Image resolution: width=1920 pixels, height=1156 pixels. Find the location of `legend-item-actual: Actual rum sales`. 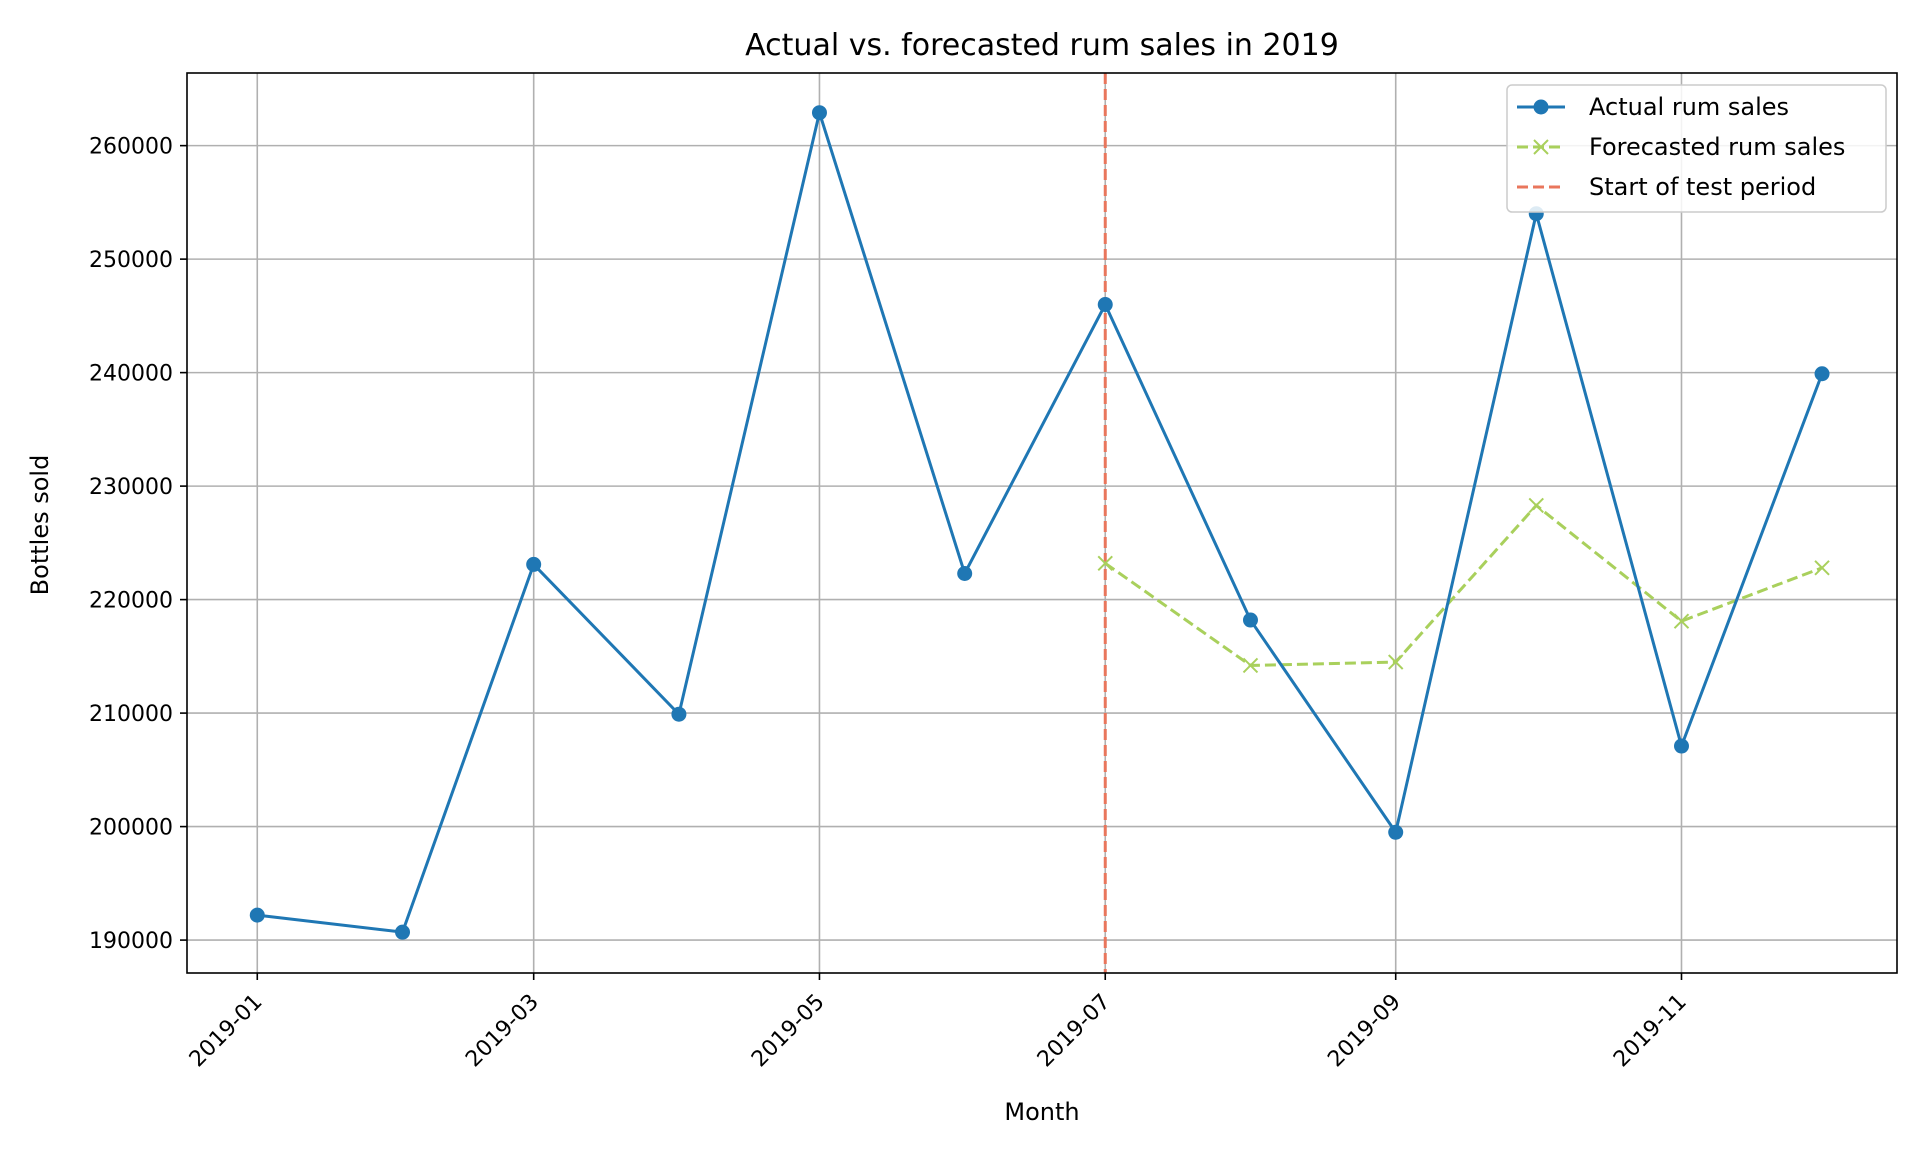

legend-item-actual: Actual rum sales is located at coordinates (1653, 107).